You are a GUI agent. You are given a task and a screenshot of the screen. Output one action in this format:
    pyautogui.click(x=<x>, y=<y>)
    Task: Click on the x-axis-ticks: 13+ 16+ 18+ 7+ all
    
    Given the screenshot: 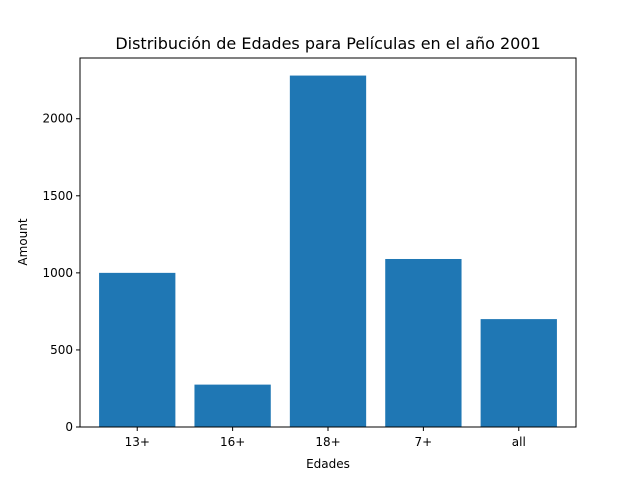 What is the action you would take?
    pyautogui.click(x=325, y=438)
    